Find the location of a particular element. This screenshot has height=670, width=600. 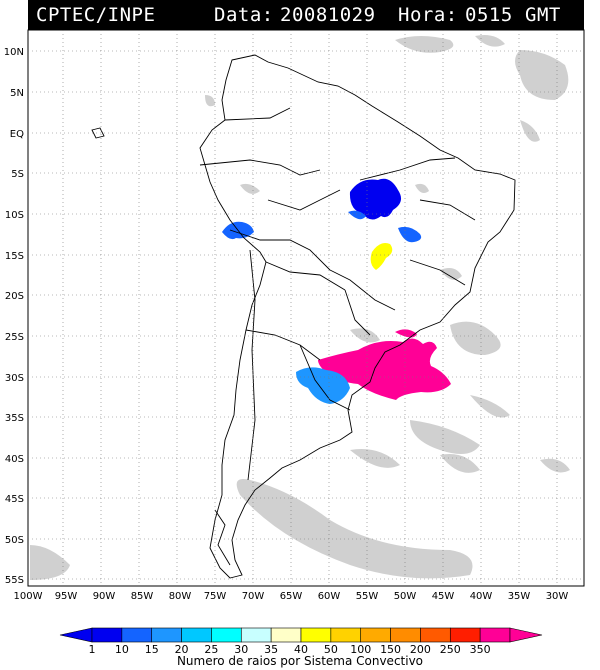

lat-label: 5S is located at coordinates (17, 174).